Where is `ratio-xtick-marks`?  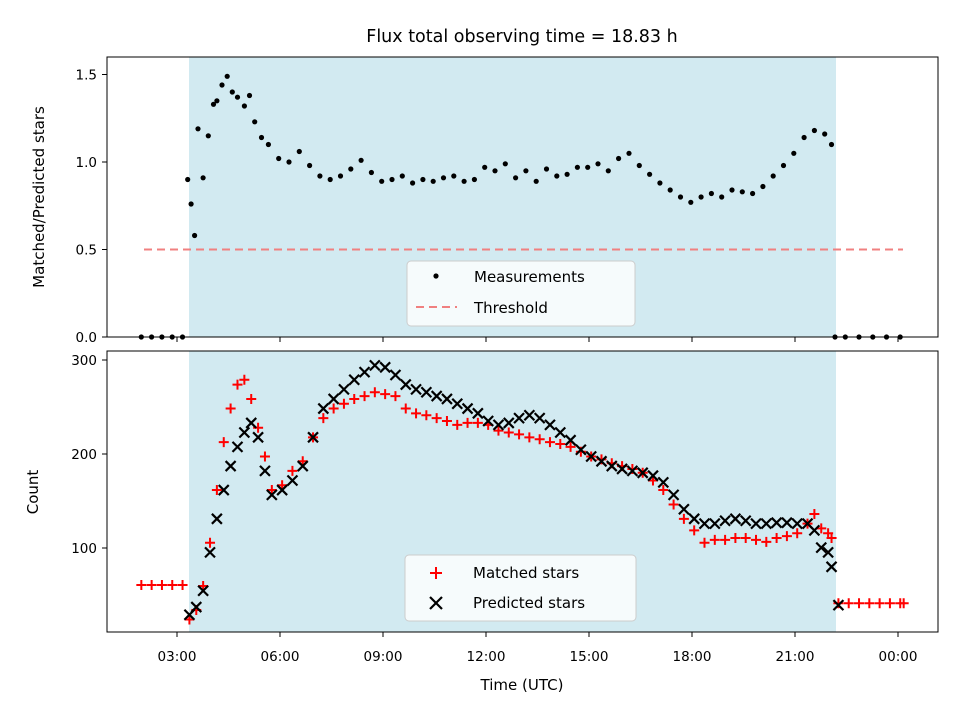
ratio-xtick-marks is located at coordinates (537, 339).